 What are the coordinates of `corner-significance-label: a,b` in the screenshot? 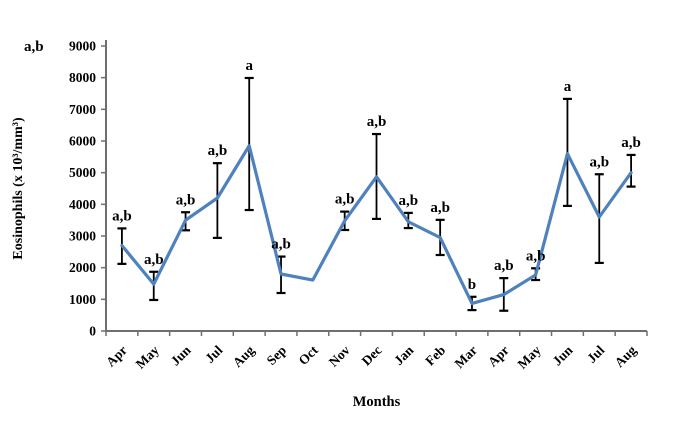 It's located at (34, 47).